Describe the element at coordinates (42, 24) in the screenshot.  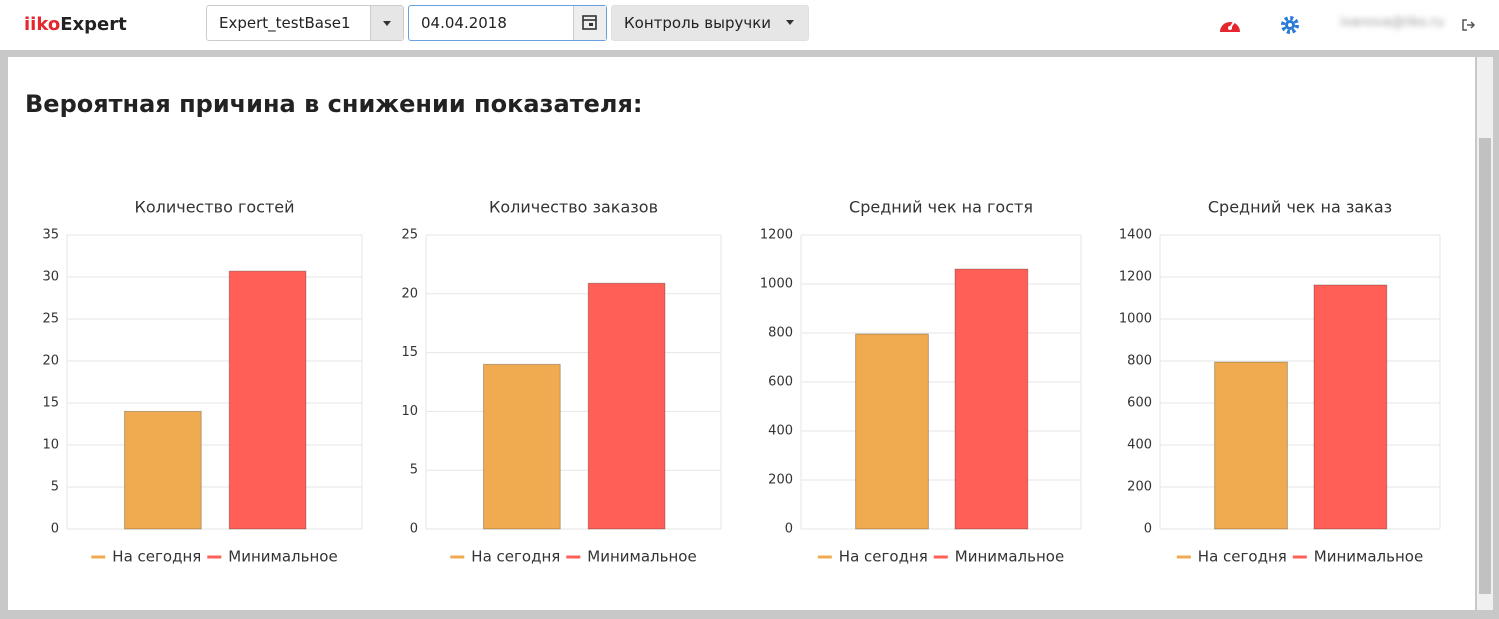
I see `logo-brand: iiko` at that location.